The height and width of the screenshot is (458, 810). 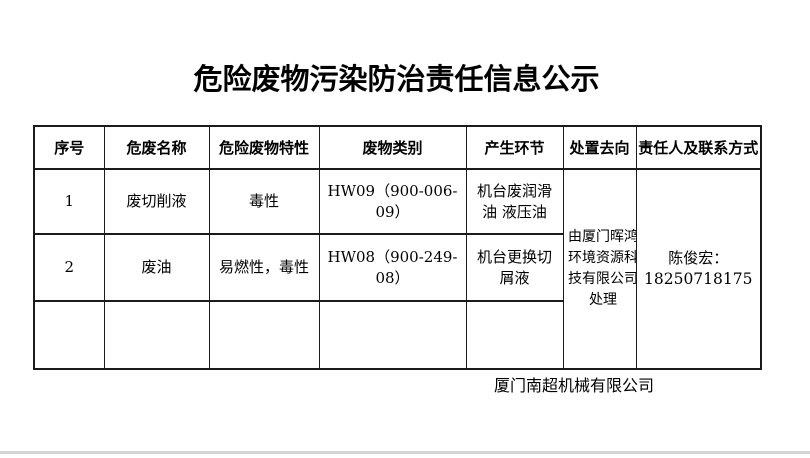 What do you see at coordinates (264, 201) in the screenshot?
I see `cell-trait: 毒性` at bounding box center [264, 201].